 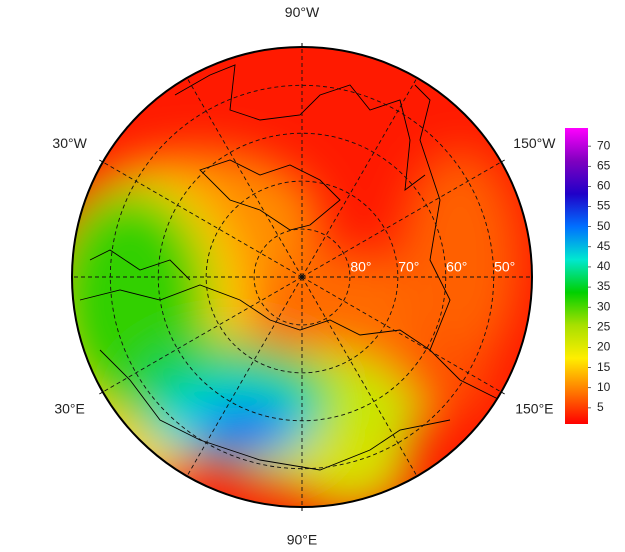 I want to click on colorbar-label: 25, so click(x=604, y=327).